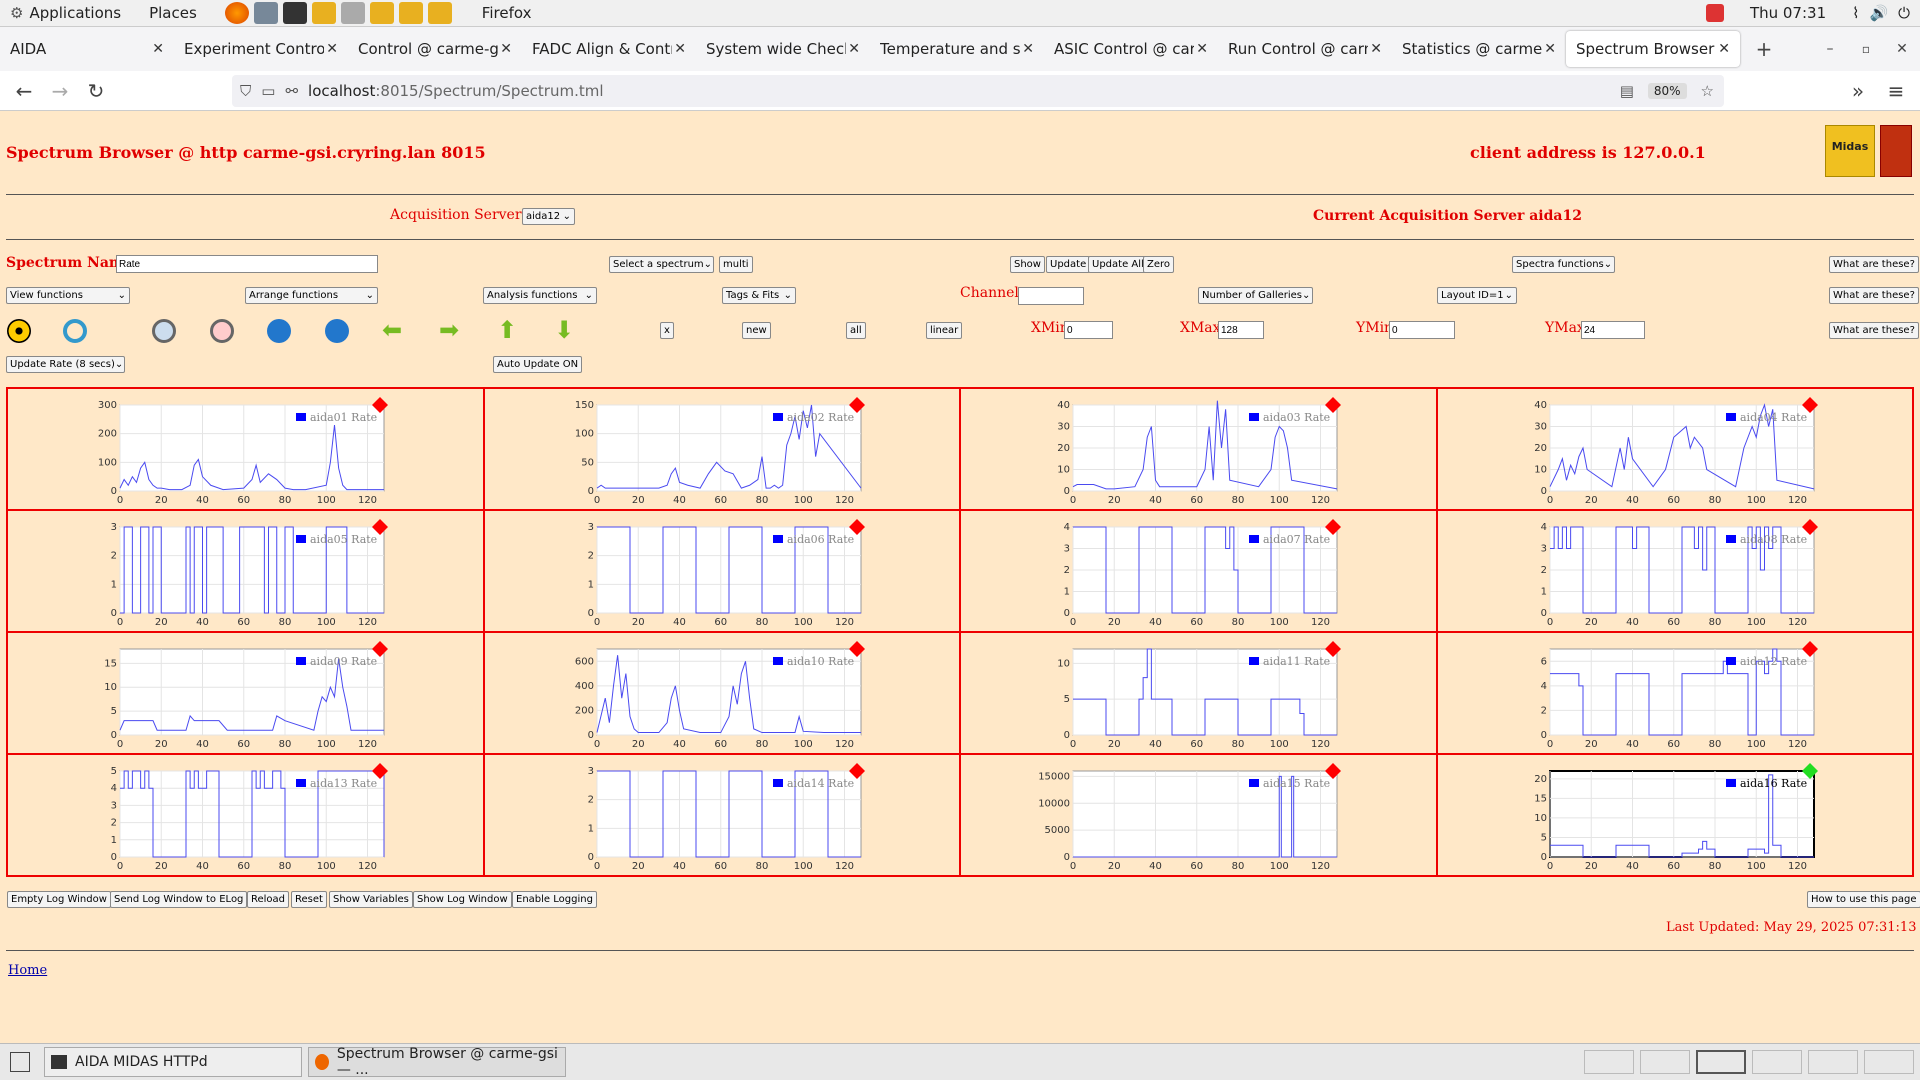 The width and height of the screenshot is (1920, 1080). Describe the element at coordinates (309, 899) in the screenshot. I see `reset-button: Reset` at that location.